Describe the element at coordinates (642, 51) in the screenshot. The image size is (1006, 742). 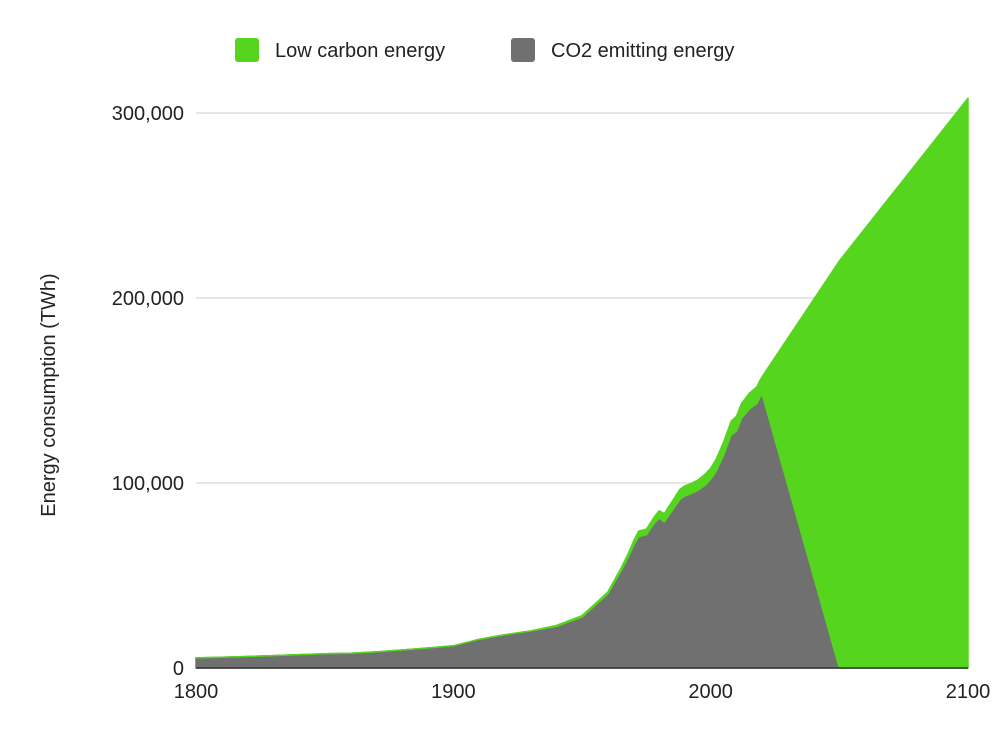
I see `legend-label: CO2 emitting energy` at that location.